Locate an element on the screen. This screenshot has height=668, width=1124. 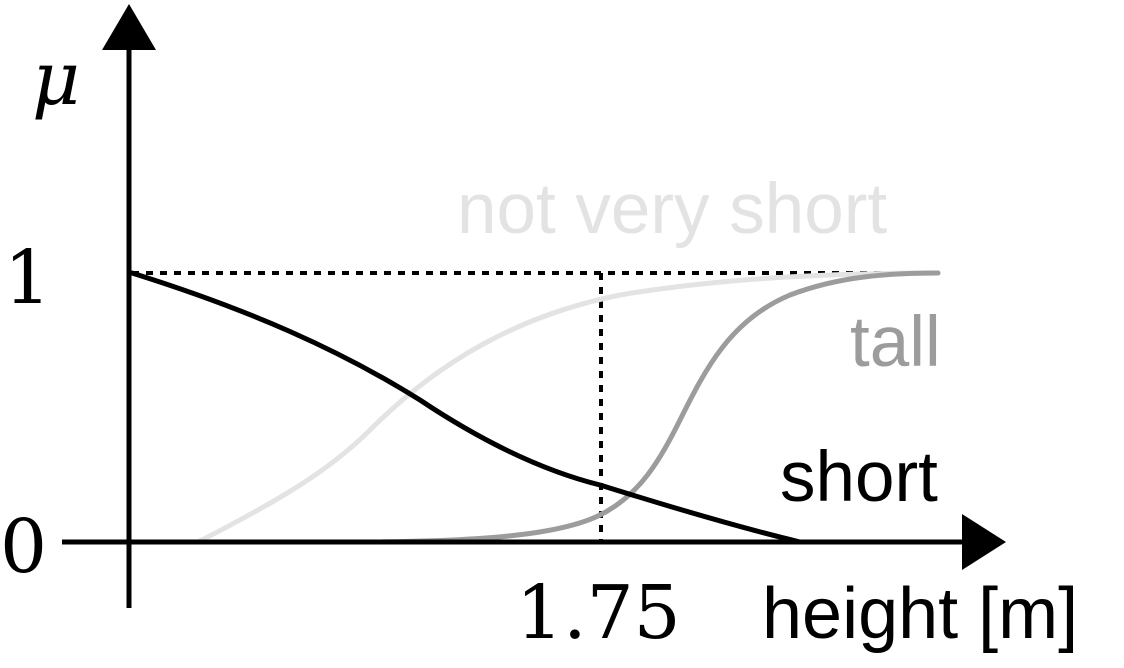
x-axis-arrowhead is located at coordinates (984, 542).